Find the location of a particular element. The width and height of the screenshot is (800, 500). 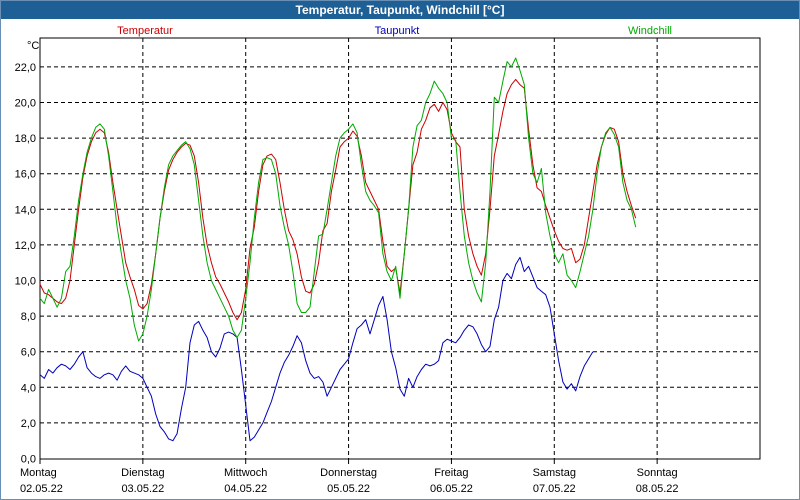

x-tick-weekday: Sonntag is located at coordinates (657, 473).